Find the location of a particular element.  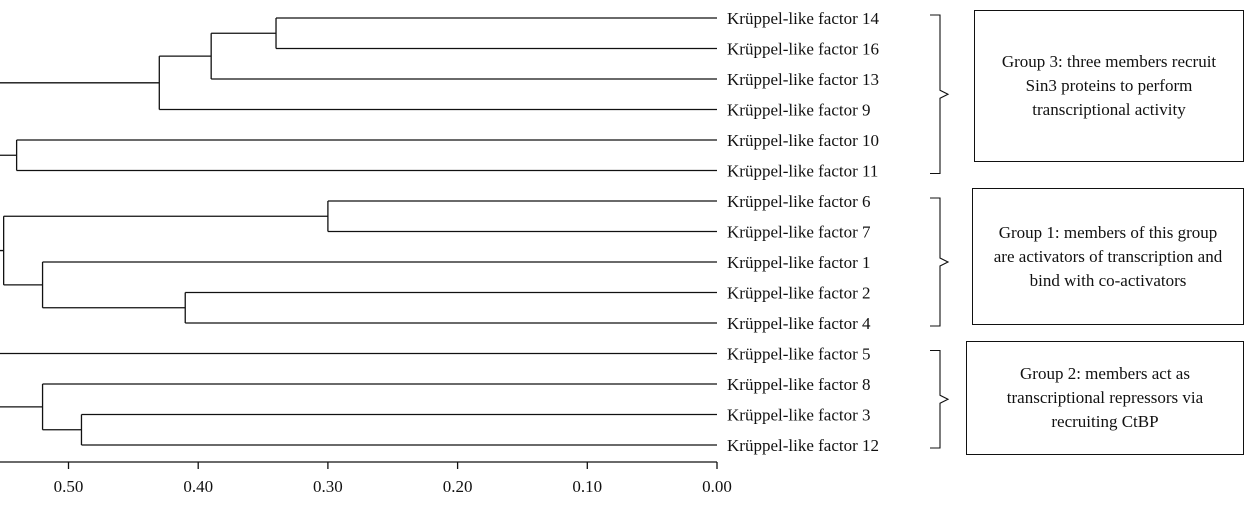

leaf-label: Krüppel-like factor 2 is located at coordinates (799, 293).